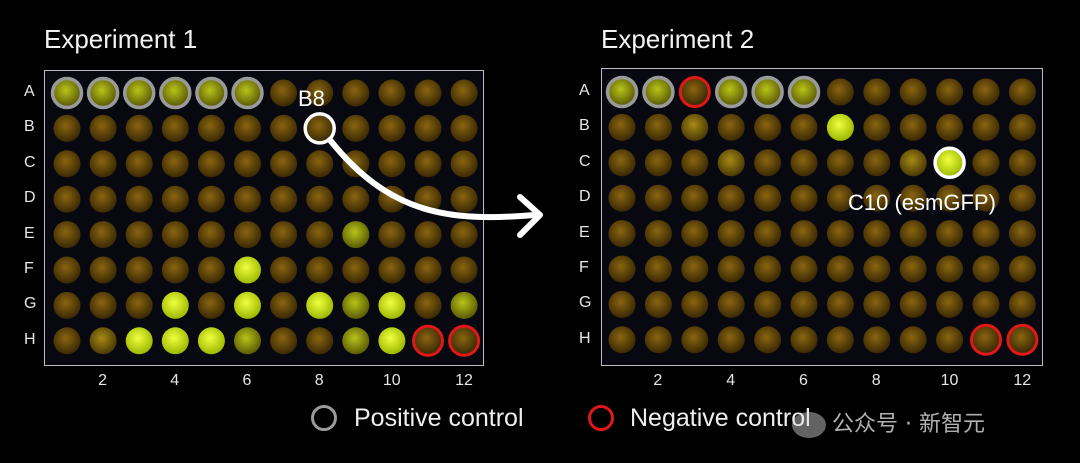 The image size is (1080, 463). Describe the element at coordinates (695, 269) in the screenshot. I see `exp2-well-F3` at that location.